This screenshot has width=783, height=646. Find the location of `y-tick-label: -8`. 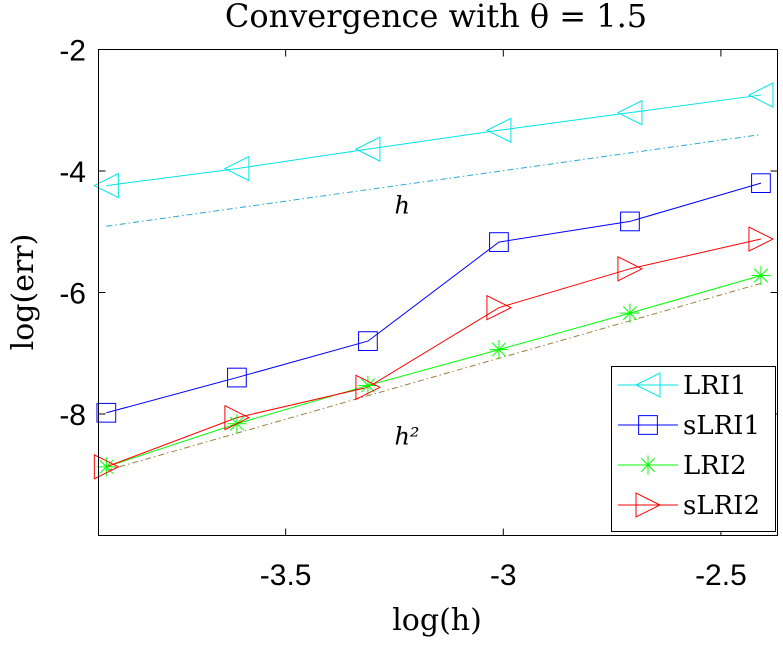

y-tick-label: -8 is located at coordinates (72, 415).